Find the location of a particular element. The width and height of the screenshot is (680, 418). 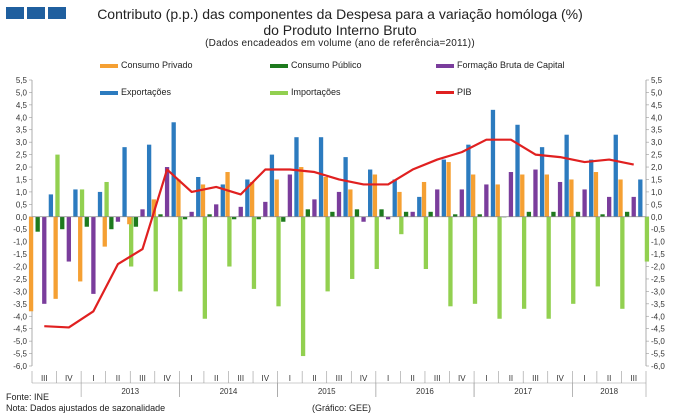

x-year-label: 2015 is located at coordinates (327, 391).